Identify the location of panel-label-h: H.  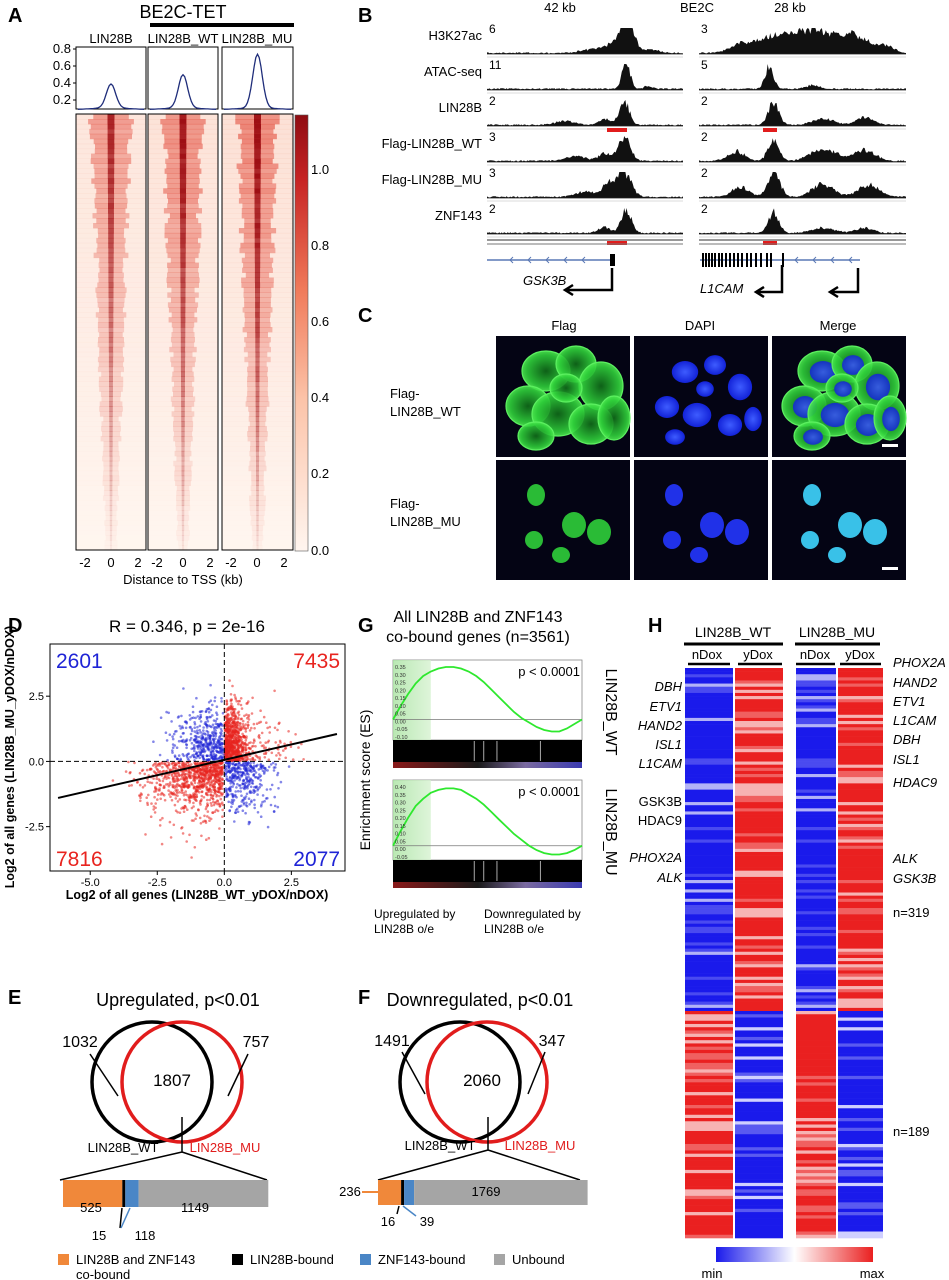
(655, 626).